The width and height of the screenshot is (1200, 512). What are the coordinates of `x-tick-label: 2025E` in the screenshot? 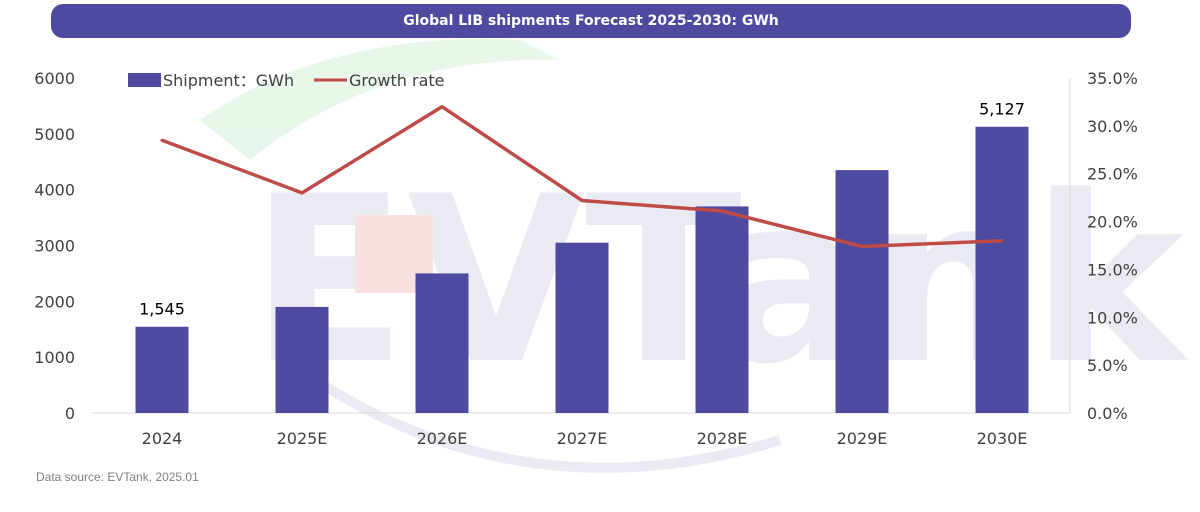 It's located at (302, 438).